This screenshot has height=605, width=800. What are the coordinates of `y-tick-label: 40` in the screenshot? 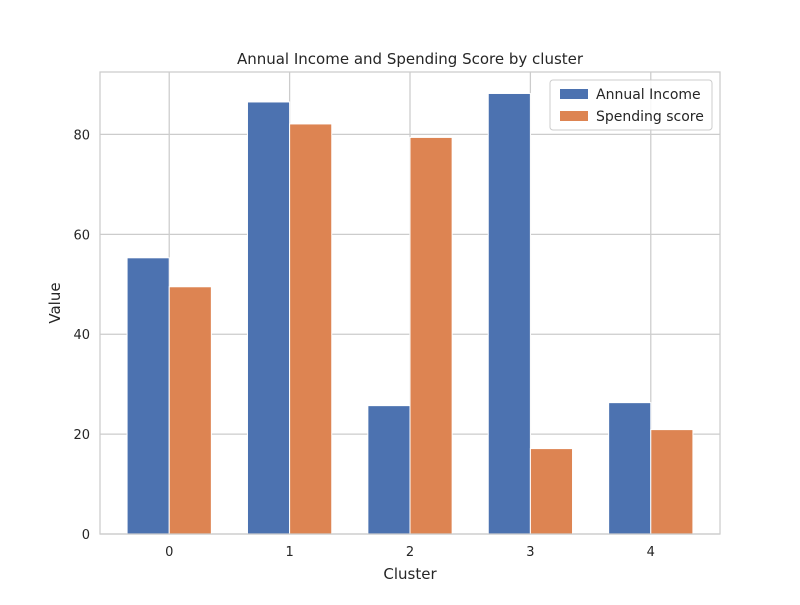 It's located at (81, 335).